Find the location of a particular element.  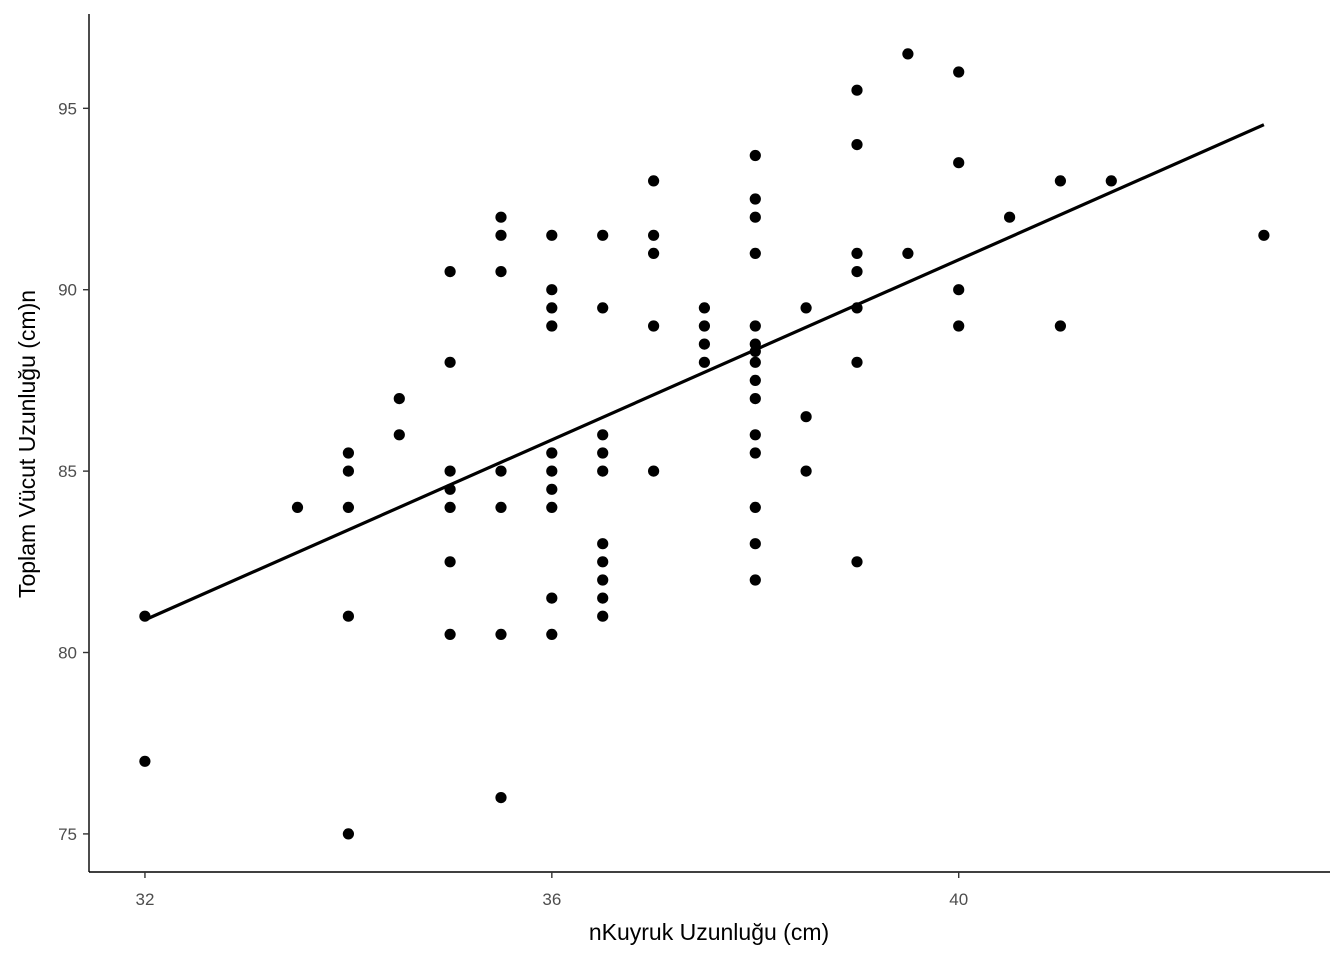

x-axis-title: nKuyruk Uzunluğu (cm) is located at coordinates (709, 932).